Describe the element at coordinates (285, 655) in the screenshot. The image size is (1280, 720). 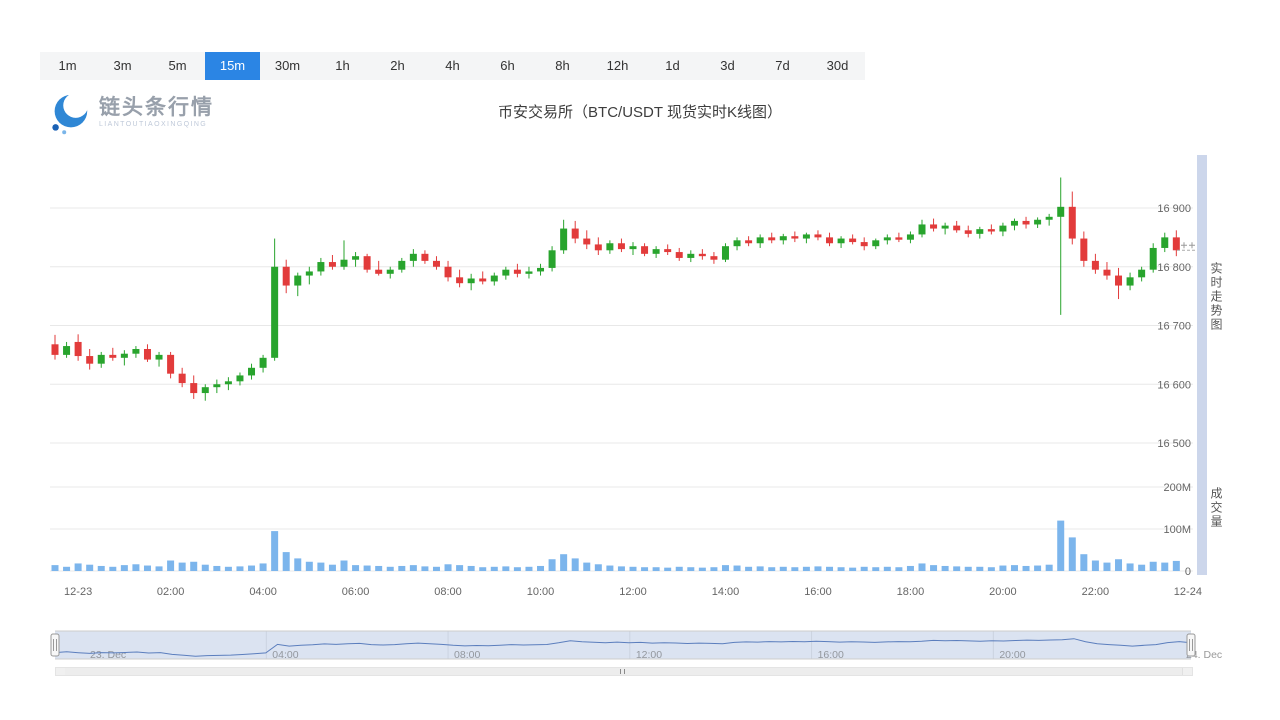
I see `navigator-axis-label: 04:00` at that location.